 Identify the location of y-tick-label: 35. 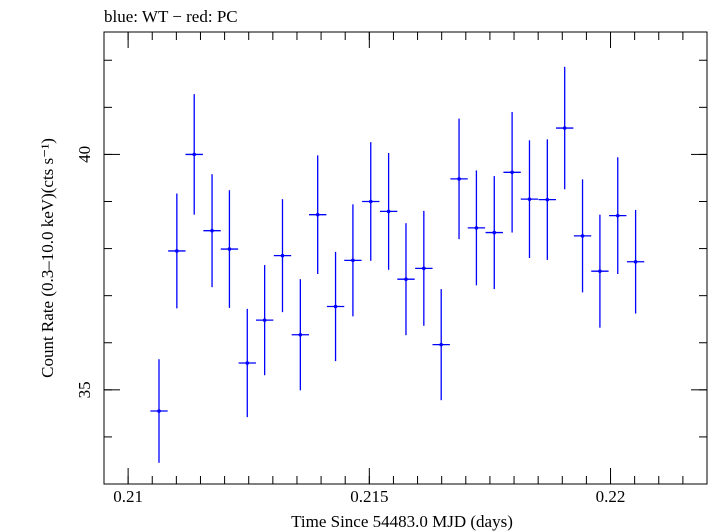
(84, 389).